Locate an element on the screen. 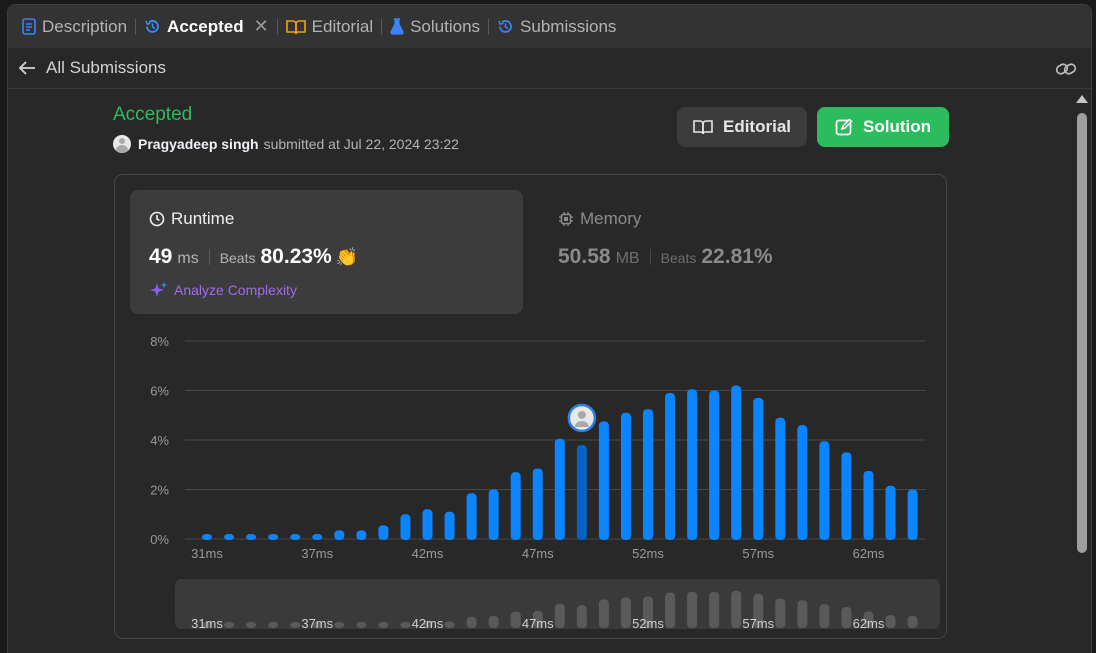 This screenshot has width=1096, height=653. scroll-up-icon is located at coordinates (1082, 99).